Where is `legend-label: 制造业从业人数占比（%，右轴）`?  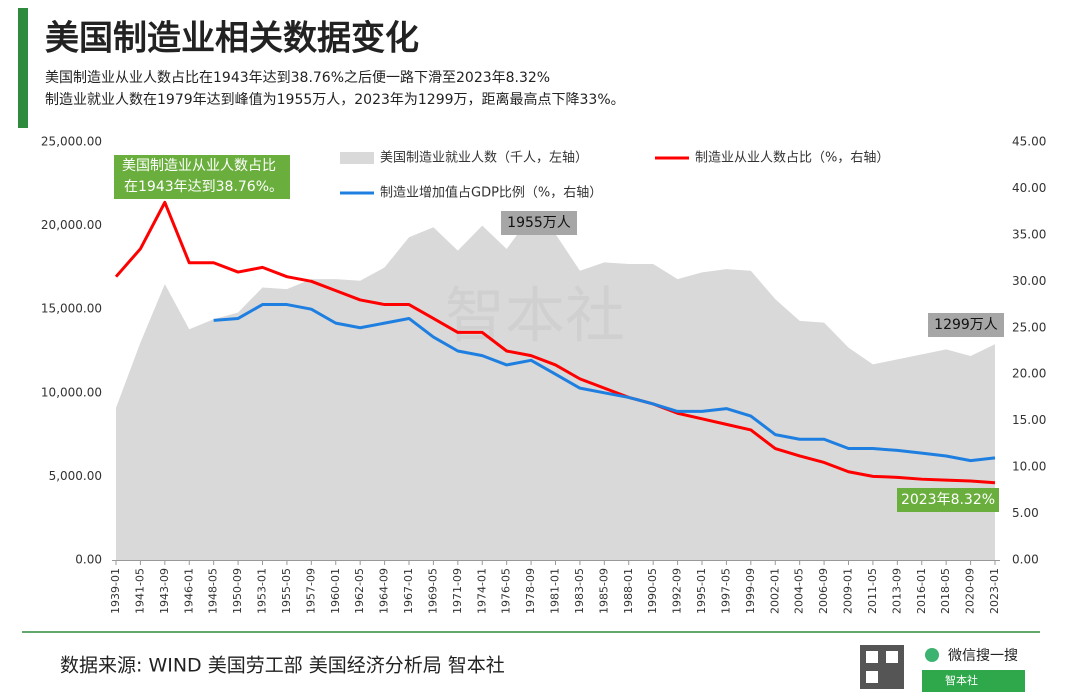
legend-label: 制造业从业人数占比（%，右轴） is located at coordinates (792, 158).